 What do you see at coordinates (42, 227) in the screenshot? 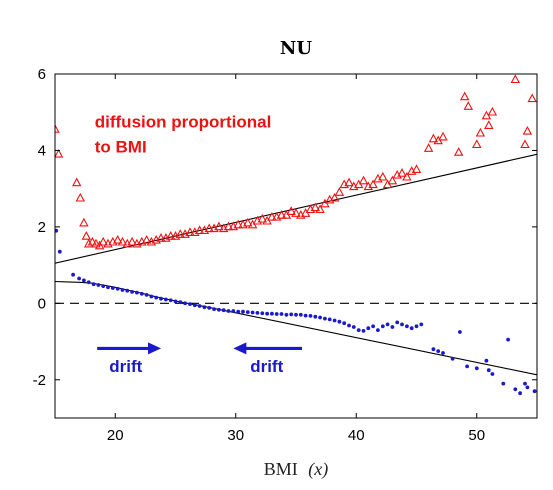
I see `y-tick-label: 2` at bounding box center [42, 227].